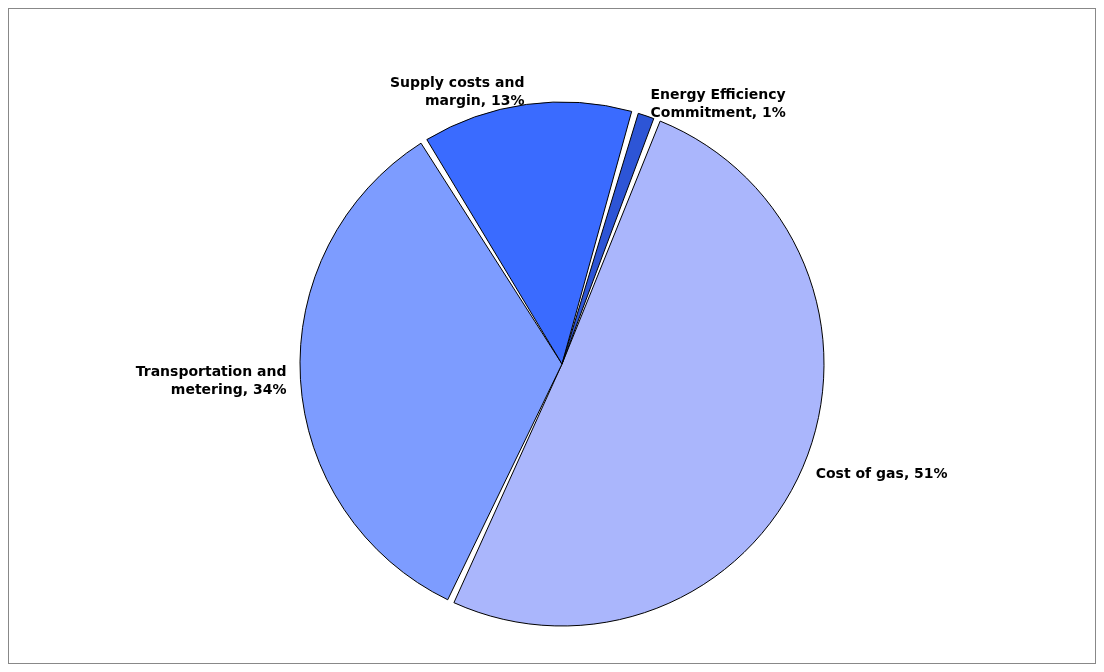  What do you see at coordinates (718, 102) in the screenshot?
I see `slice-label: Energy Efficiency Commitment, 1%` at bounding box center [718, 102].